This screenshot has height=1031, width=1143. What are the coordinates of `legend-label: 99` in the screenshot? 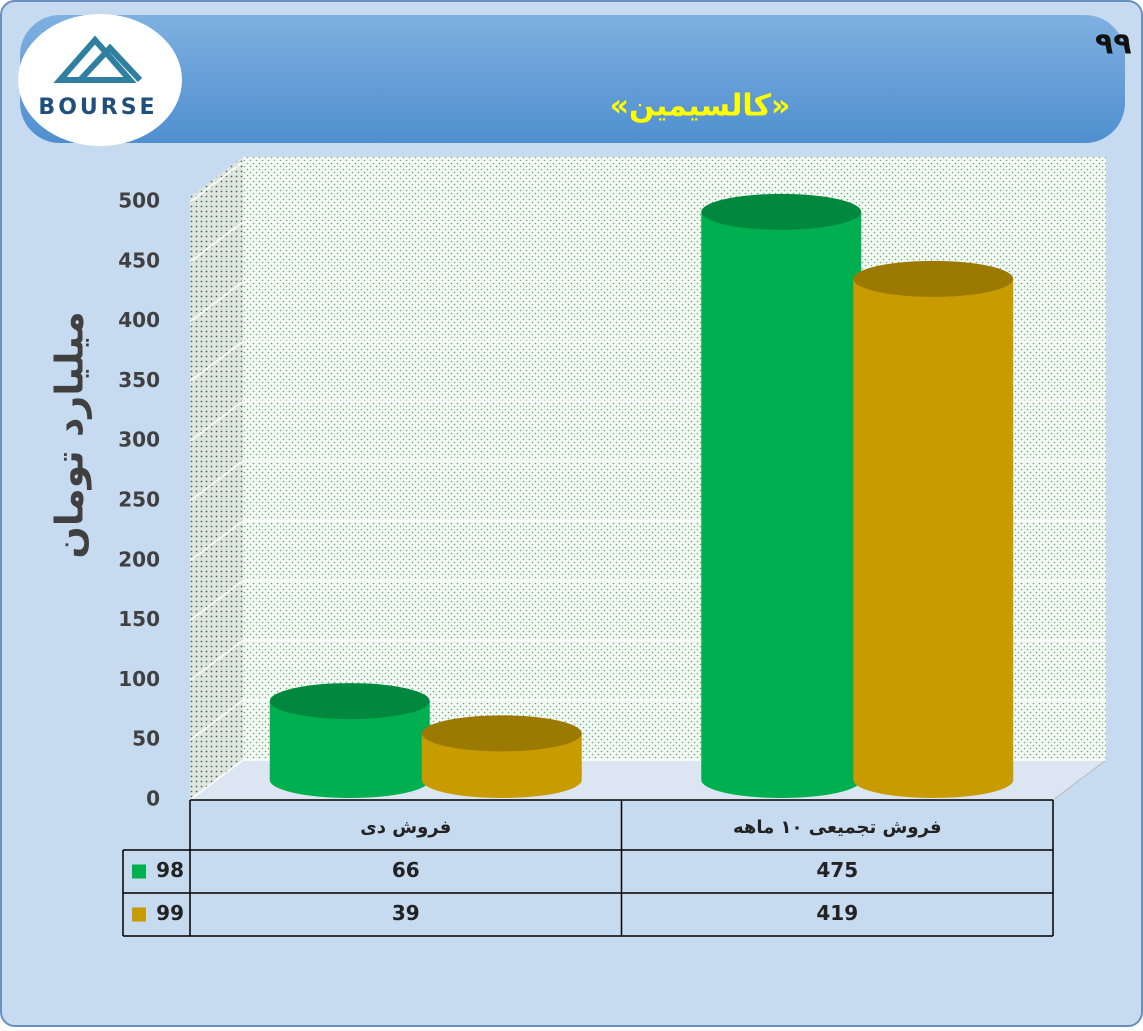 It's located at (170, 913).